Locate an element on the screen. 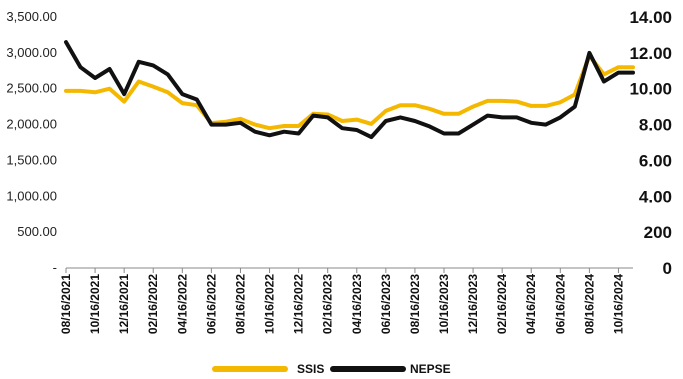 This screenshot has width=683, height=379. right-axis-tick-label: 10.00 is located at coordinates (650, 89).